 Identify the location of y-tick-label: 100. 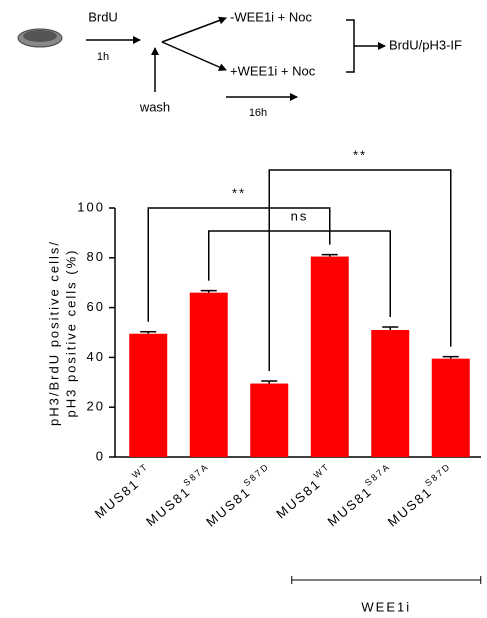
(91, 206).